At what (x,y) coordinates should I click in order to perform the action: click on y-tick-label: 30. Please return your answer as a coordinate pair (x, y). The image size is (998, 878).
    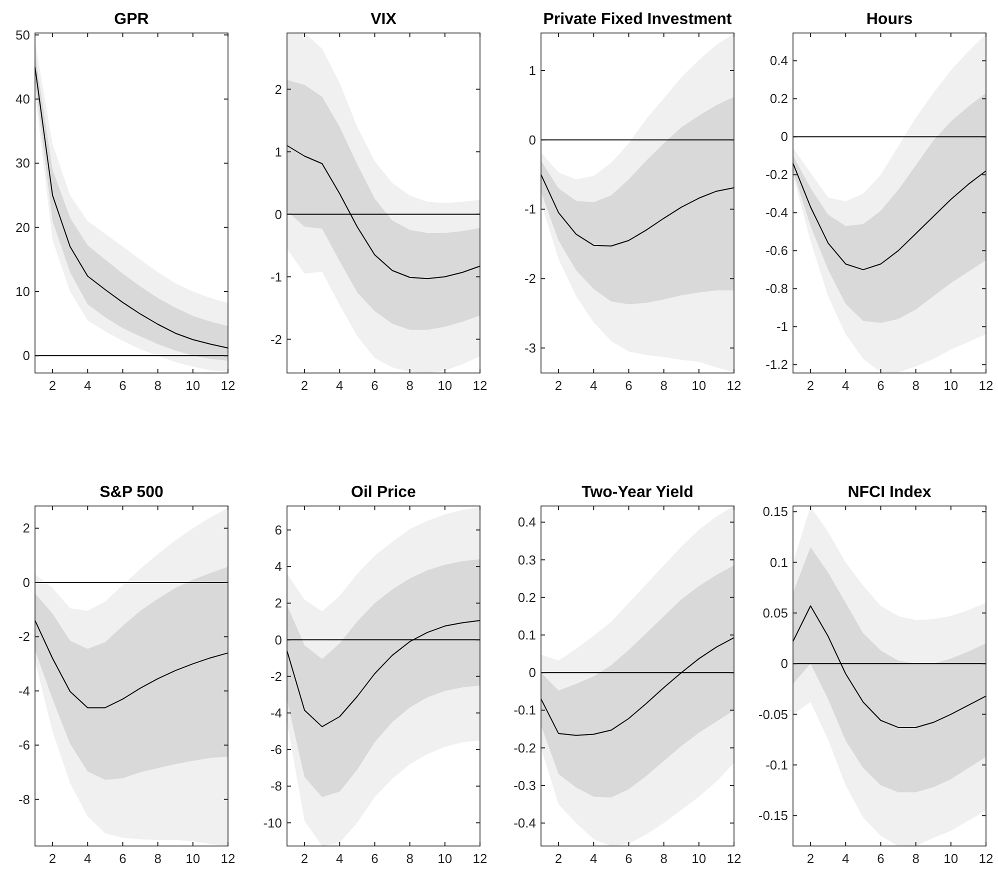
    Looking at the image, I should click on (23, 163).